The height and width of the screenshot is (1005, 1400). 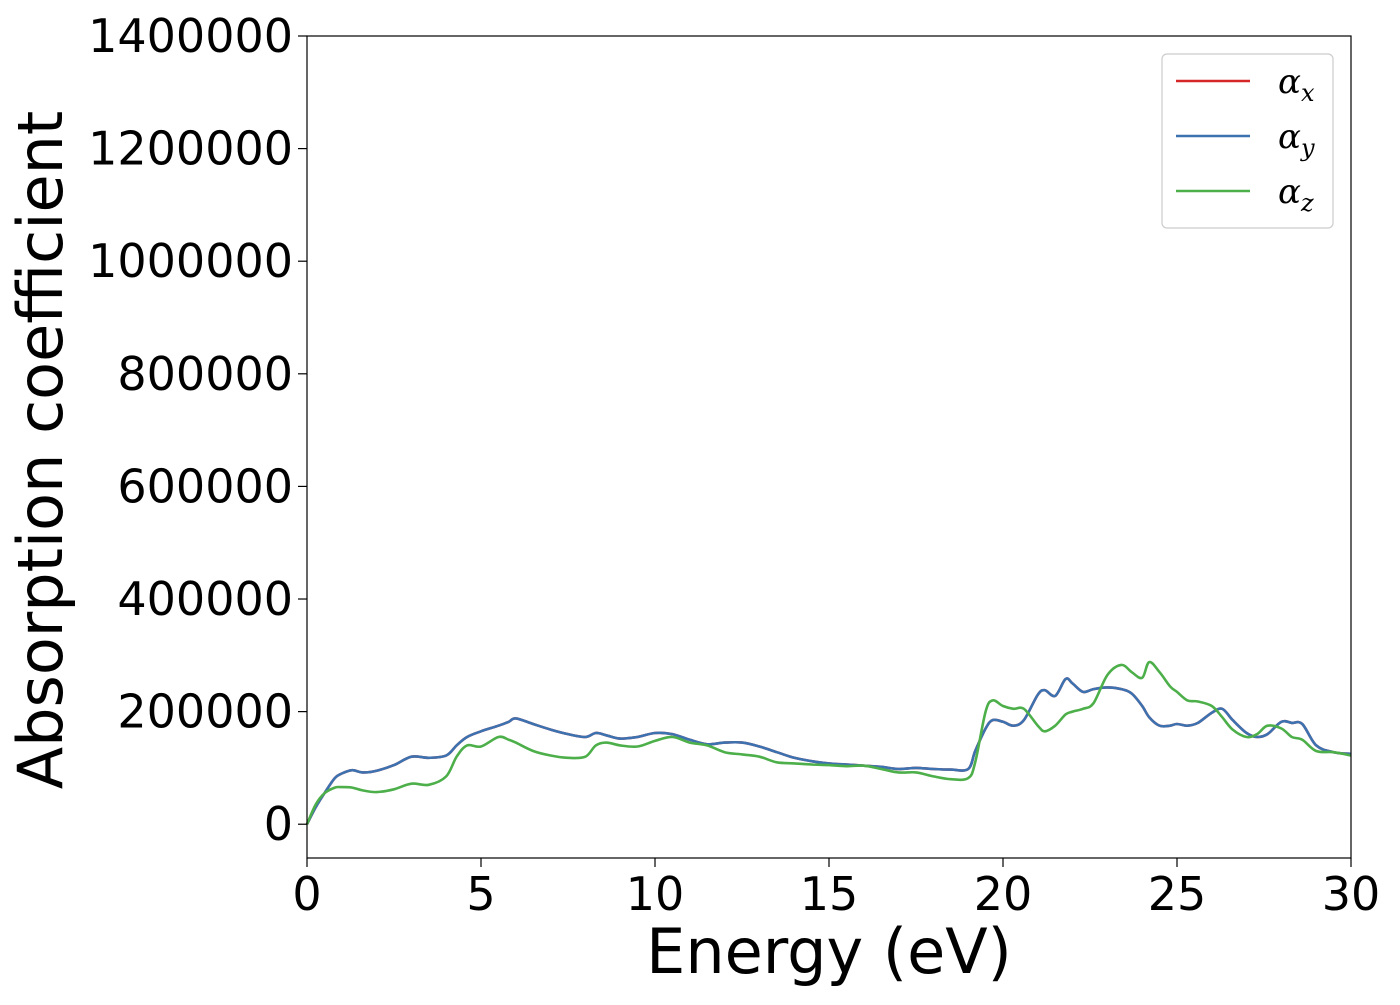 I want to click on y-tick-label: 1400000, so click(x=190, y=36).